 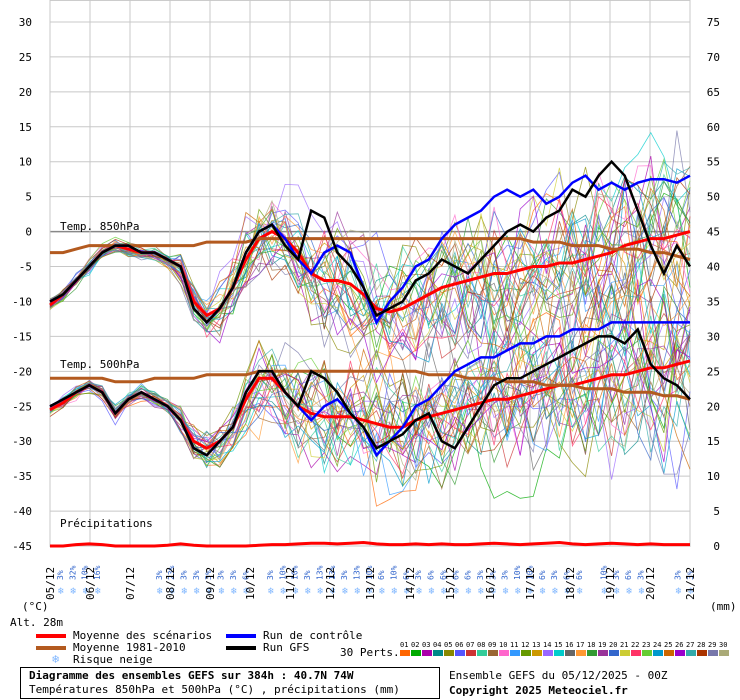 What do you see at coordinates (712, 645) in the screenshot?
I see `pert-number: 29` at bounding box center [712, 645].